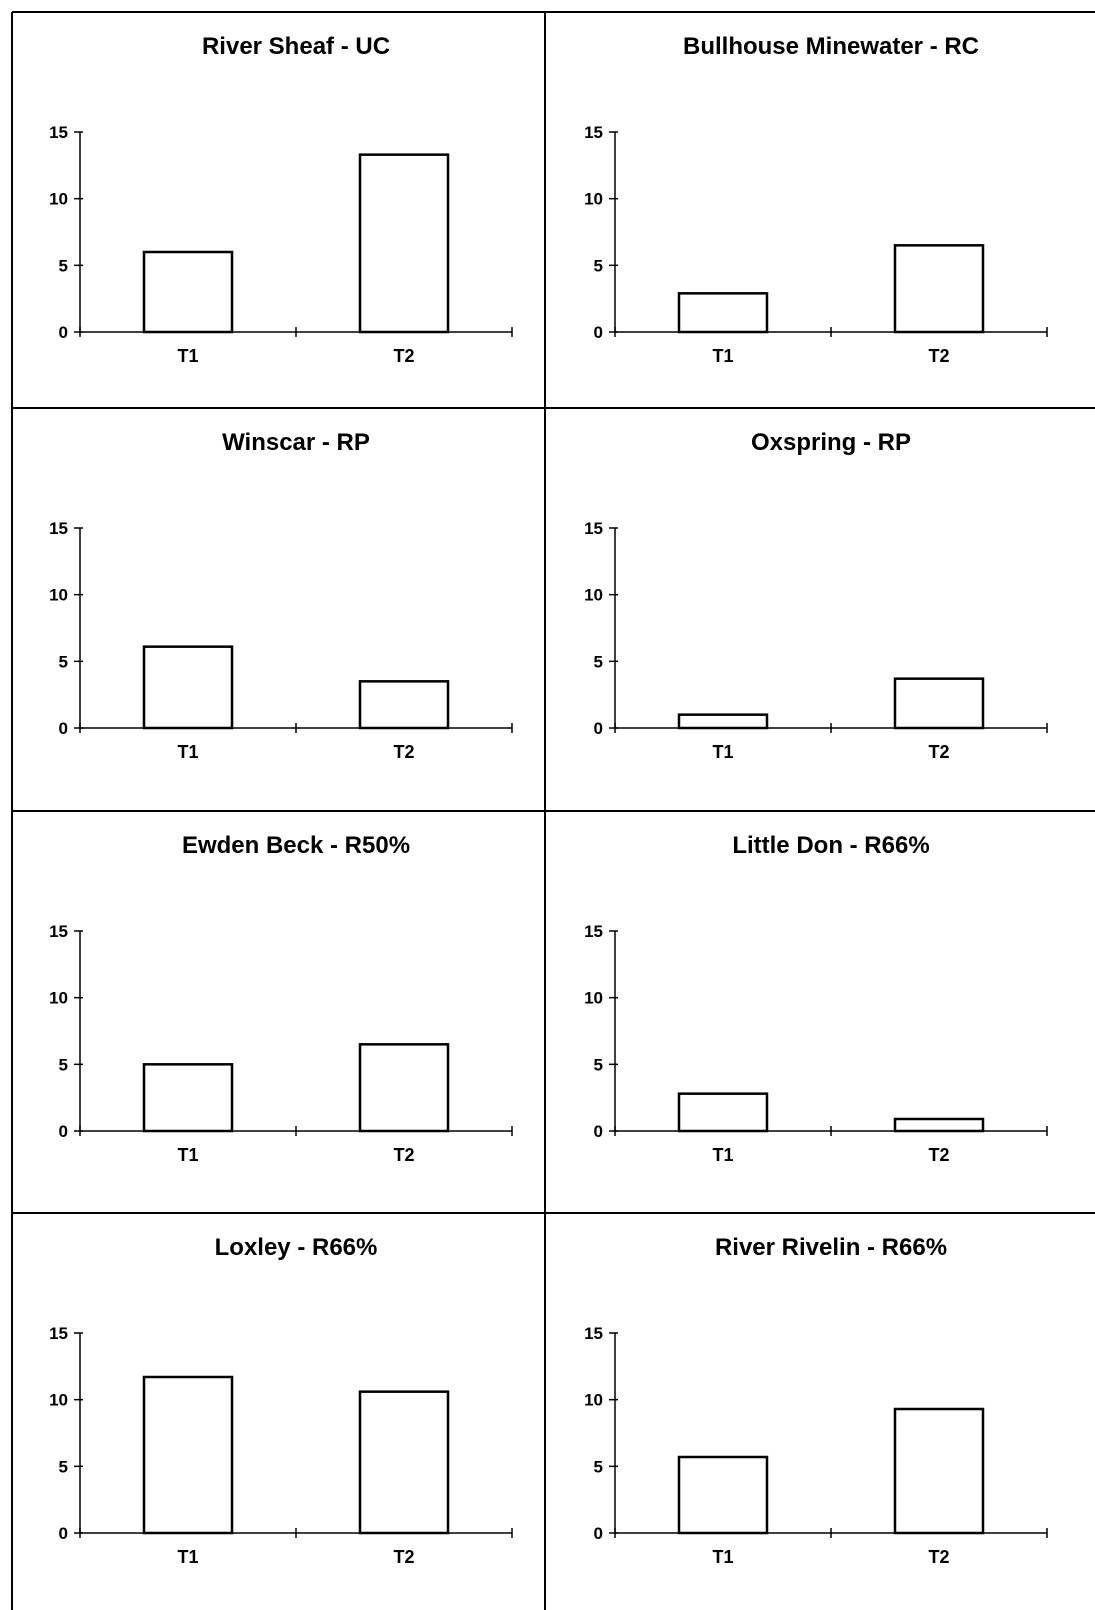 This screenshot has width=1095, height=1610. I want to click on chart-panel: Loxley - R66% 0 5 10 15 T1 T2, so click(281, 1400).